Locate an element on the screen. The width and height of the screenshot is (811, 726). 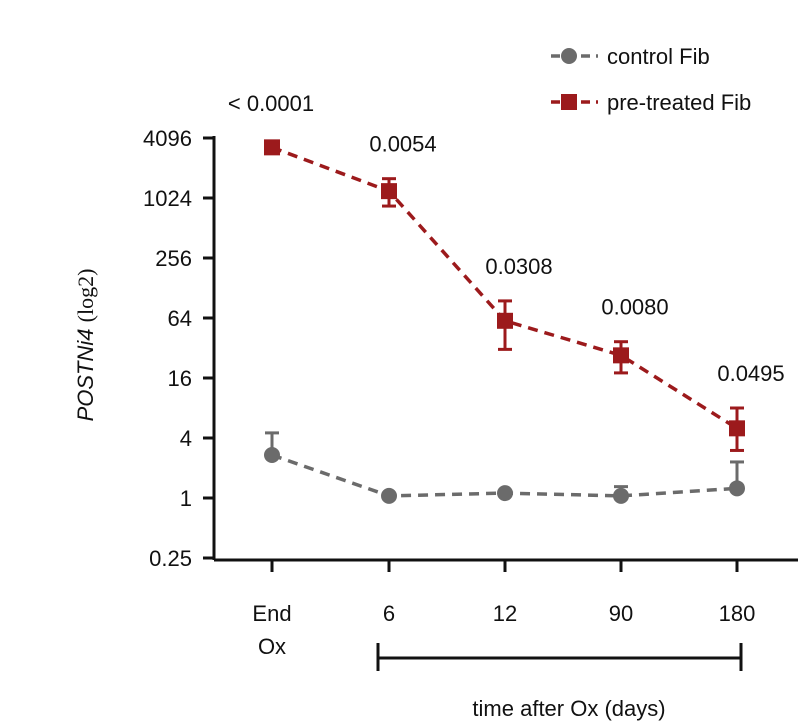
x-tick-label: 180 is located at coordinates (737, 613).